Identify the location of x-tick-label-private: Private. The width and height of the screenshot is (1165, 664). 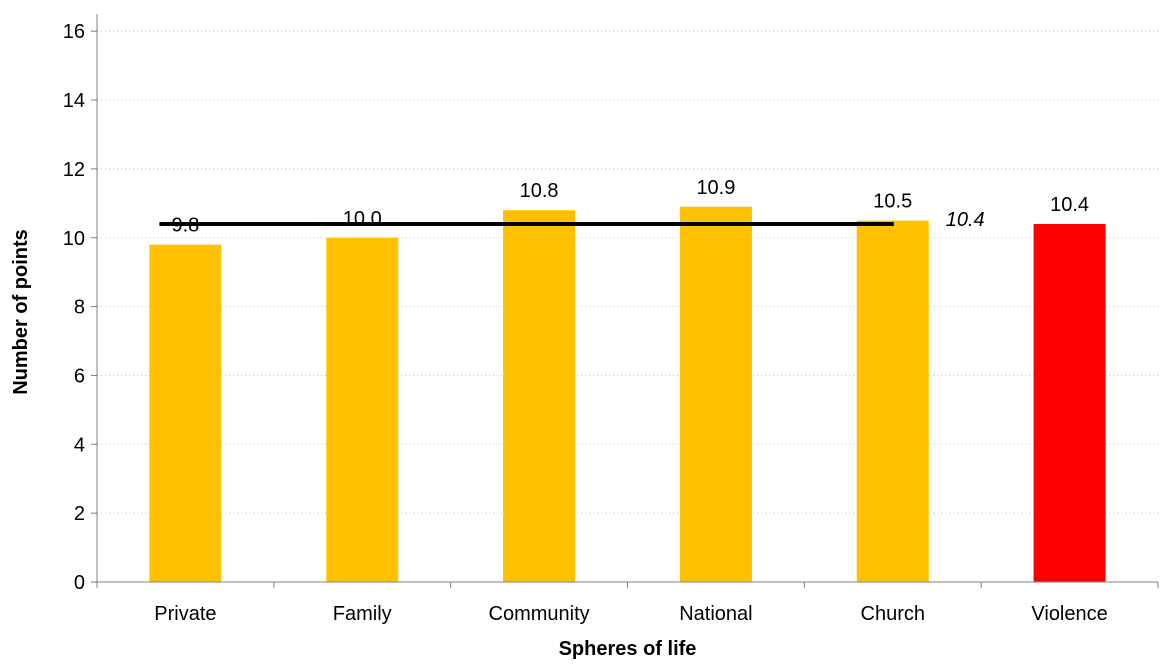
(185, 614).